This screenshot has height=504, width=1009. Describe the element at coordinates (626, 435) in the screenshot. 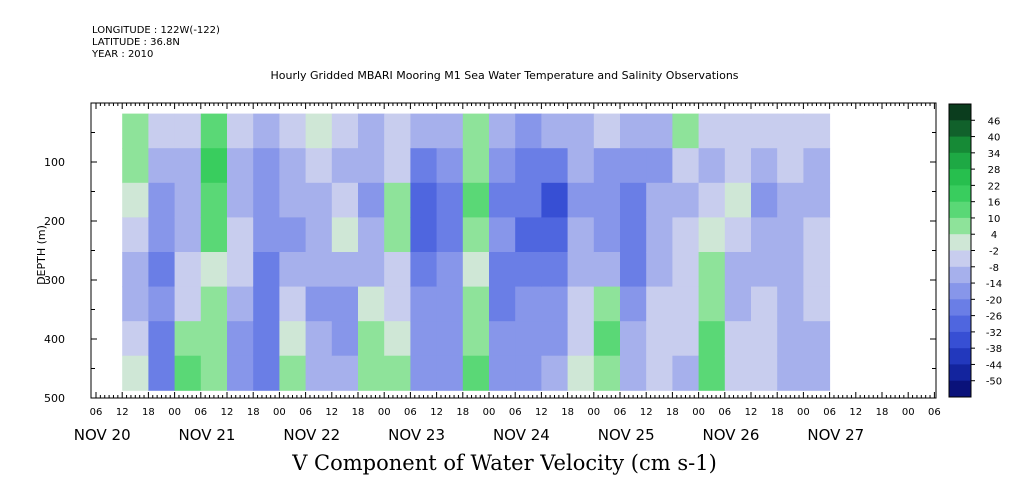

I see `x-day-label: NOV 25` at that location.